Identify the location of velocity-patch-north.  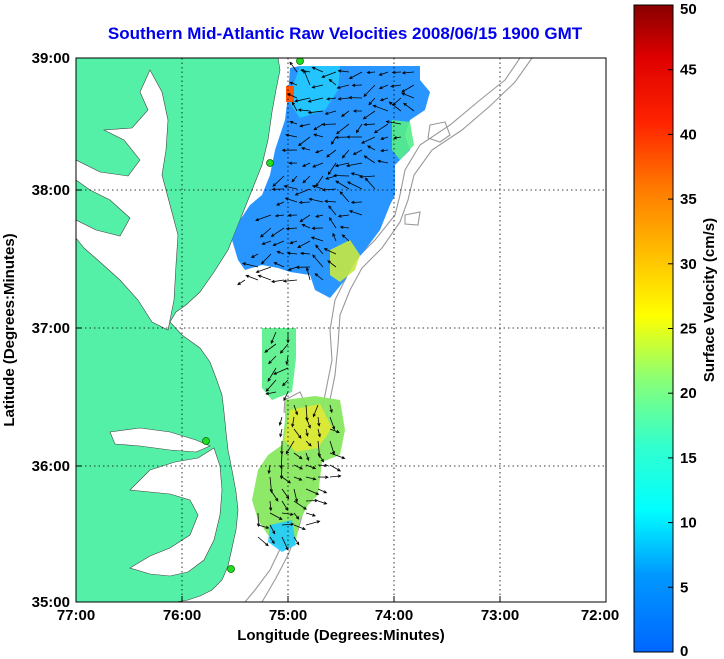
(331, 182).